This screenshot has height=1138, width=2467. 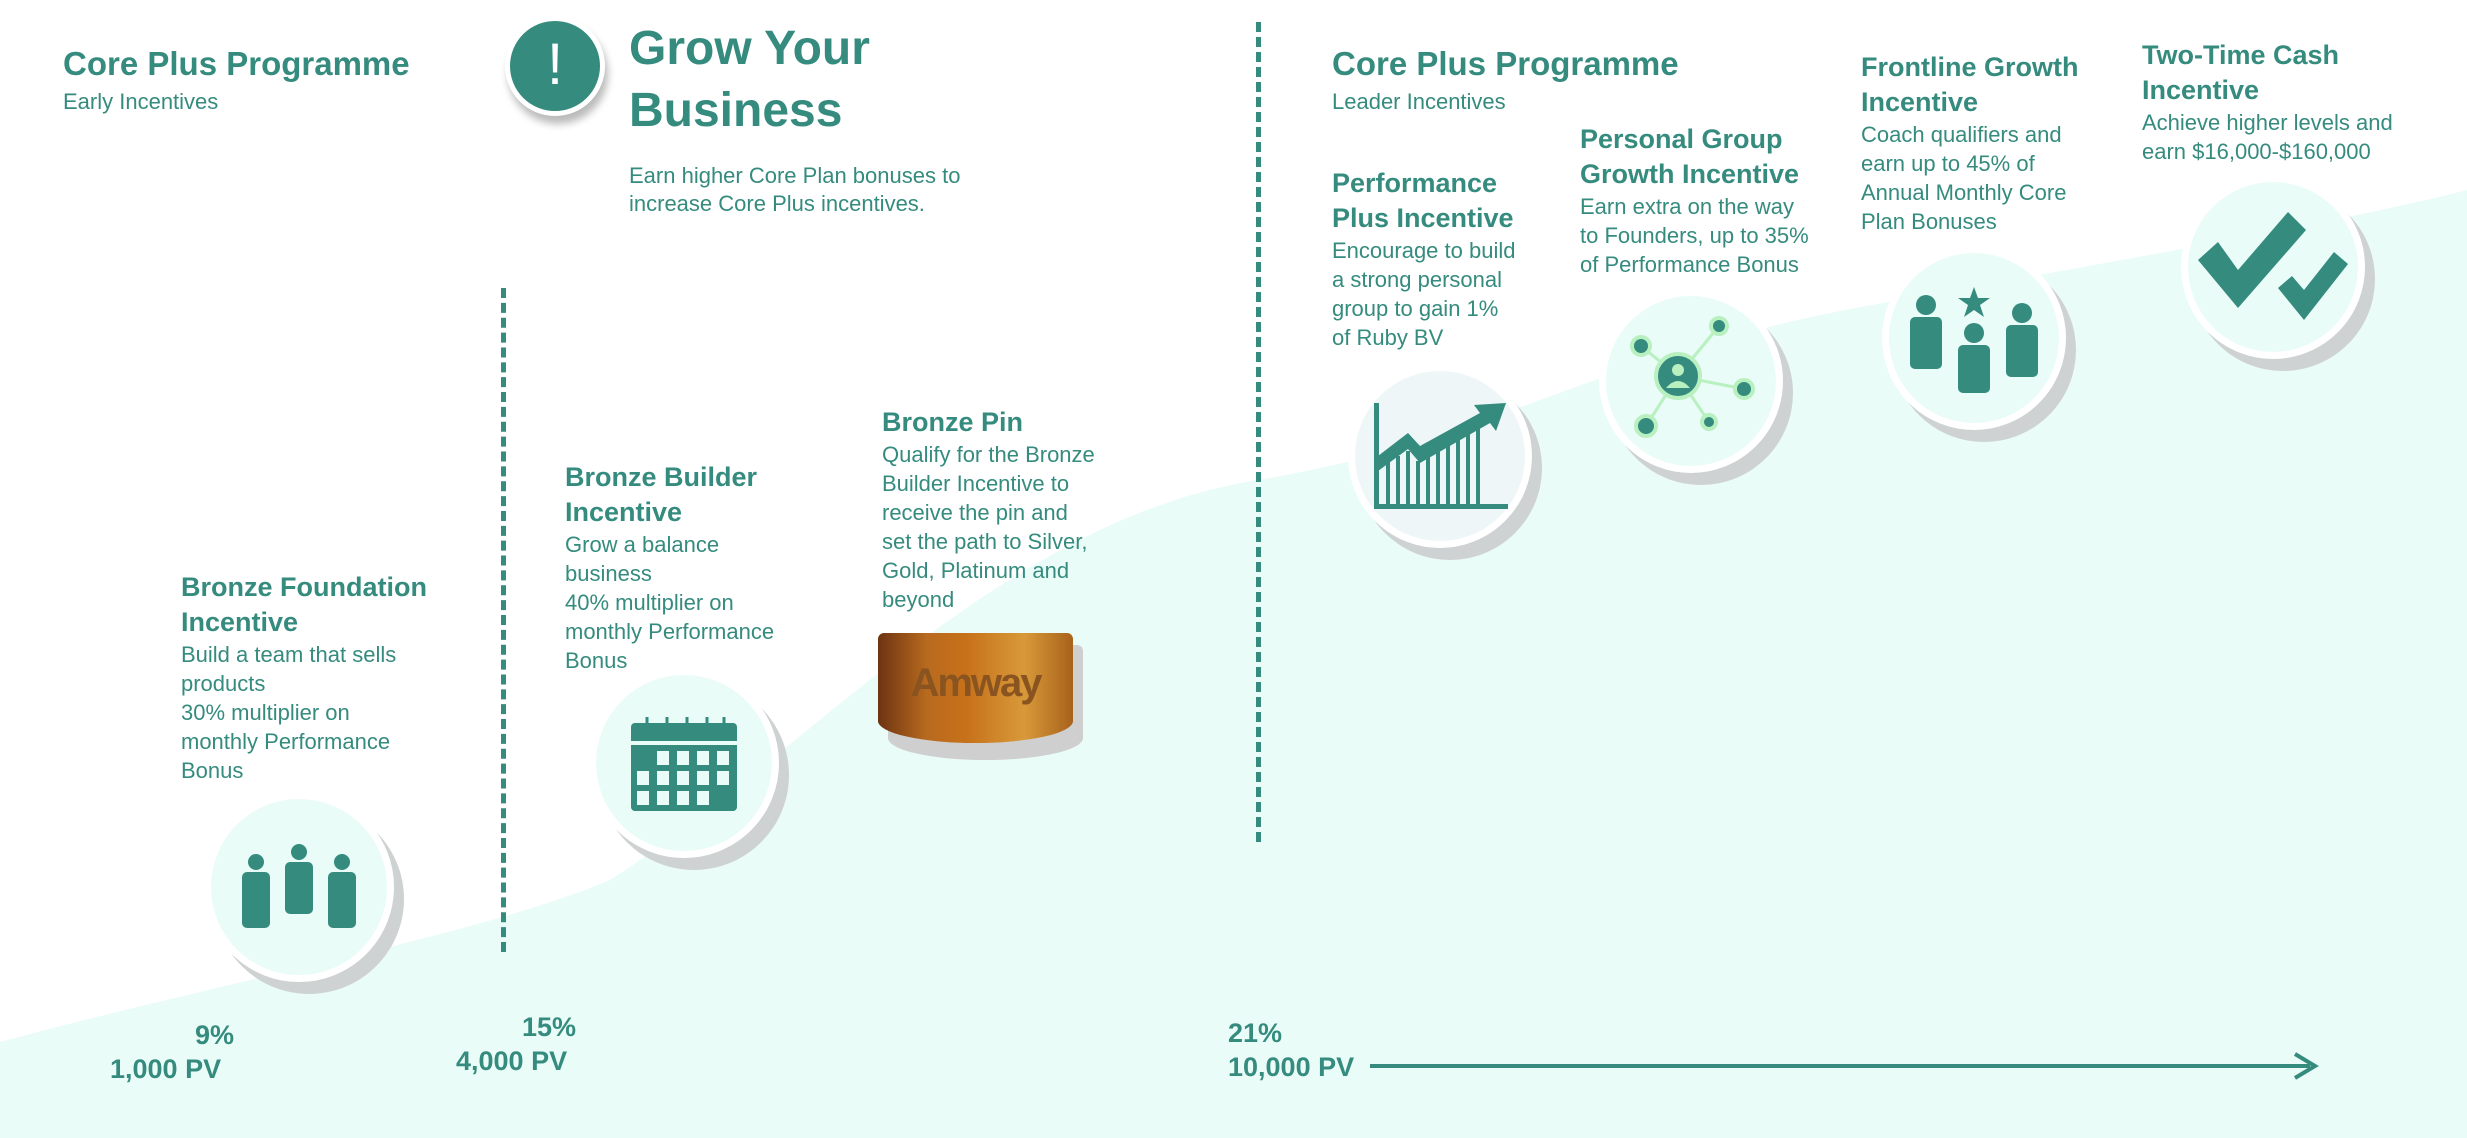 What do you see at coordinates (1974, 338) in the screenshot?
I see `team-star-icon` at bounding box center [1974, 338].